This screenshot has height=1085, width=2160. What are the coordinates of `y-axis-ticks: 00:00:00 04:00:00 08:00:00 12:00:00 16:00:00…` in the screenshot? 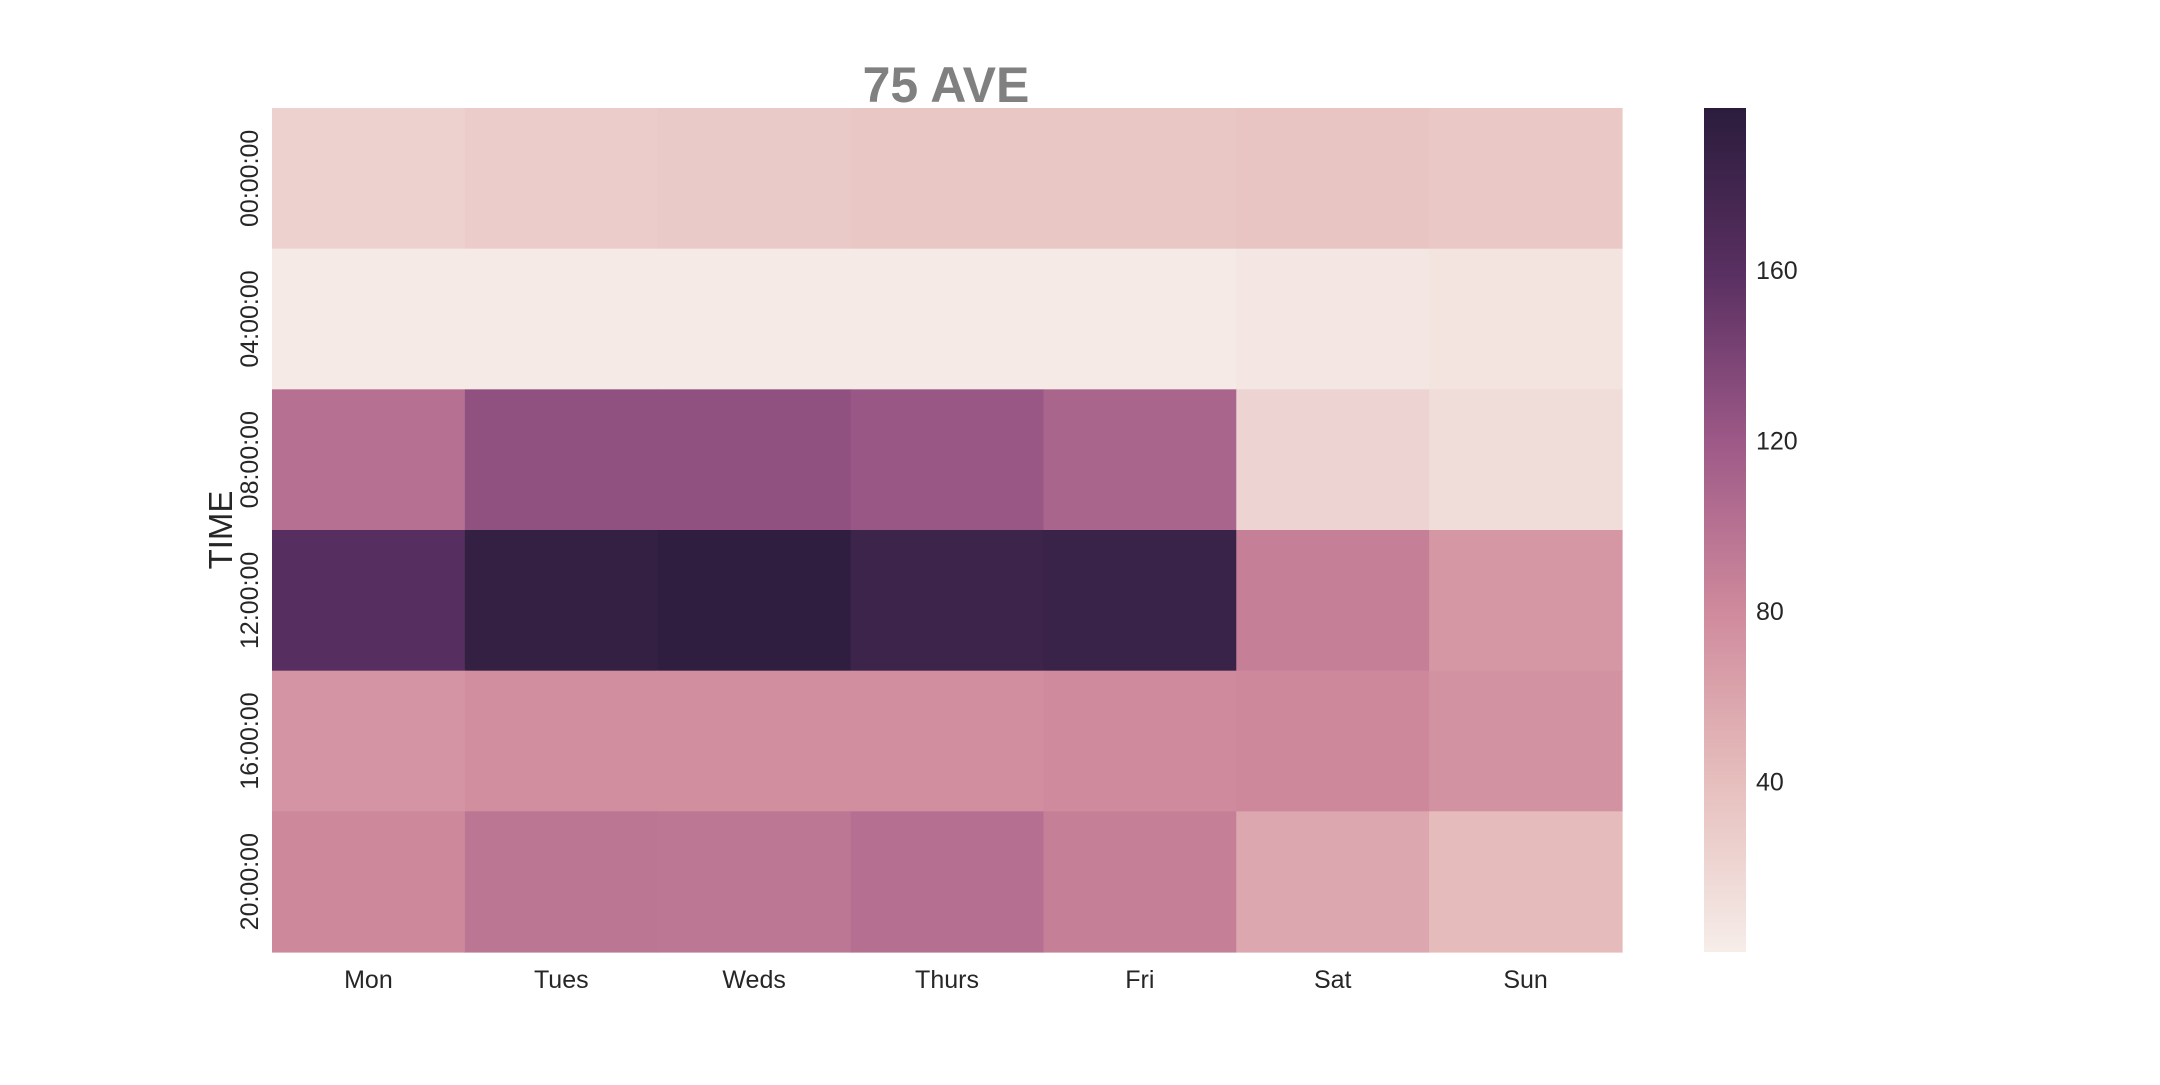 It's located at (250, 530).